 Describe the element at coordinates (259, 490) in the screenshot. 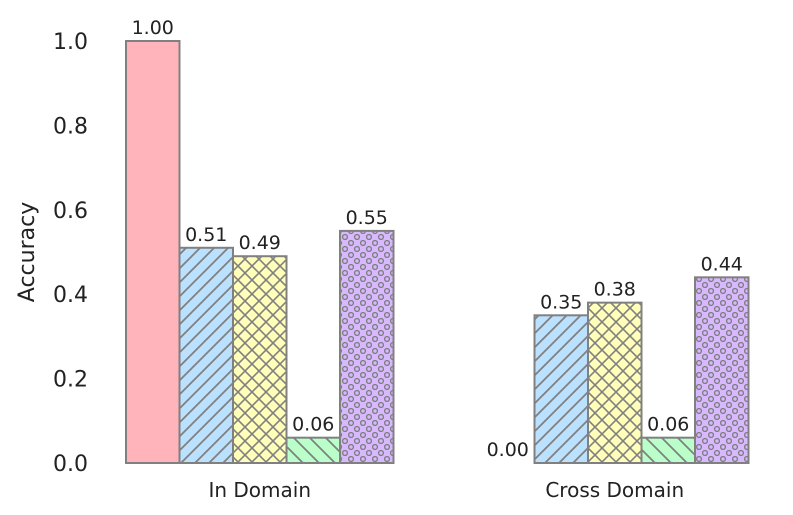

I see `x-category-label: In Domain` at that location.